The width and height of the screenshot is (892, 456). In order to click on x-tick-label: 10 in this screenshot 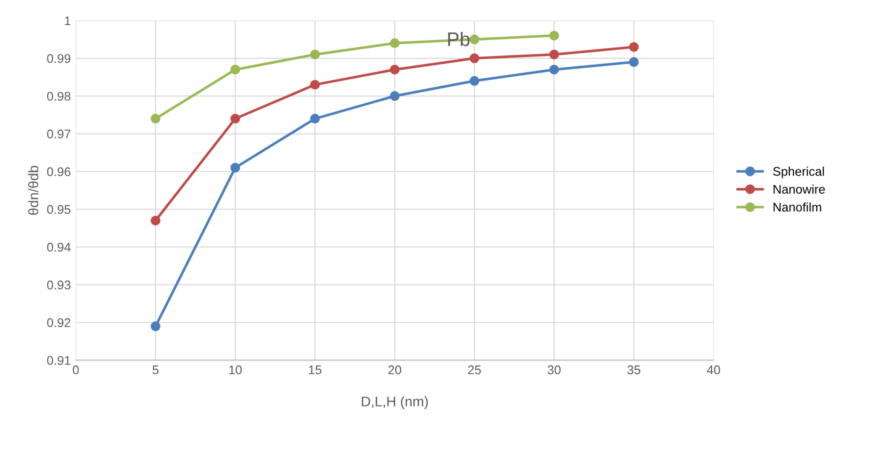, I will do `click(235, 369)`.